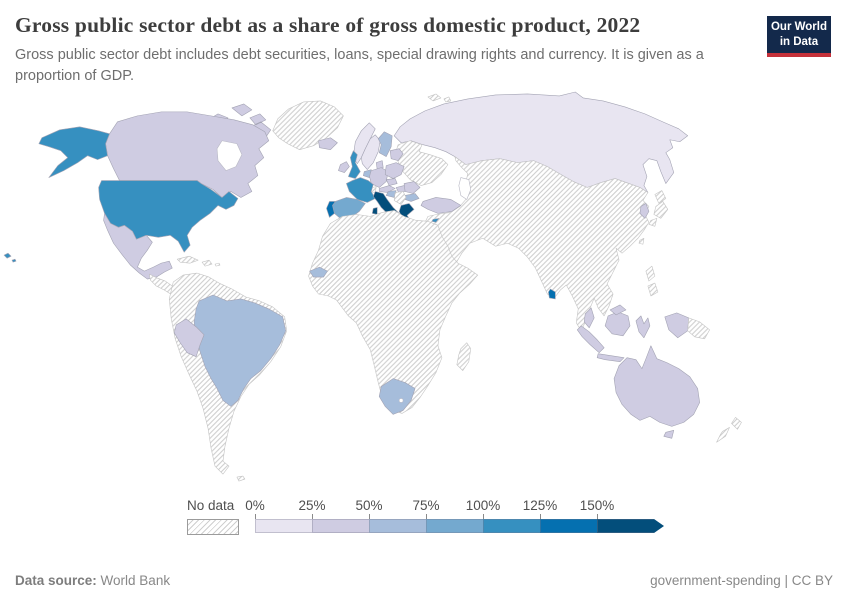  I want to click on country-cyprus, so click(435, 220).